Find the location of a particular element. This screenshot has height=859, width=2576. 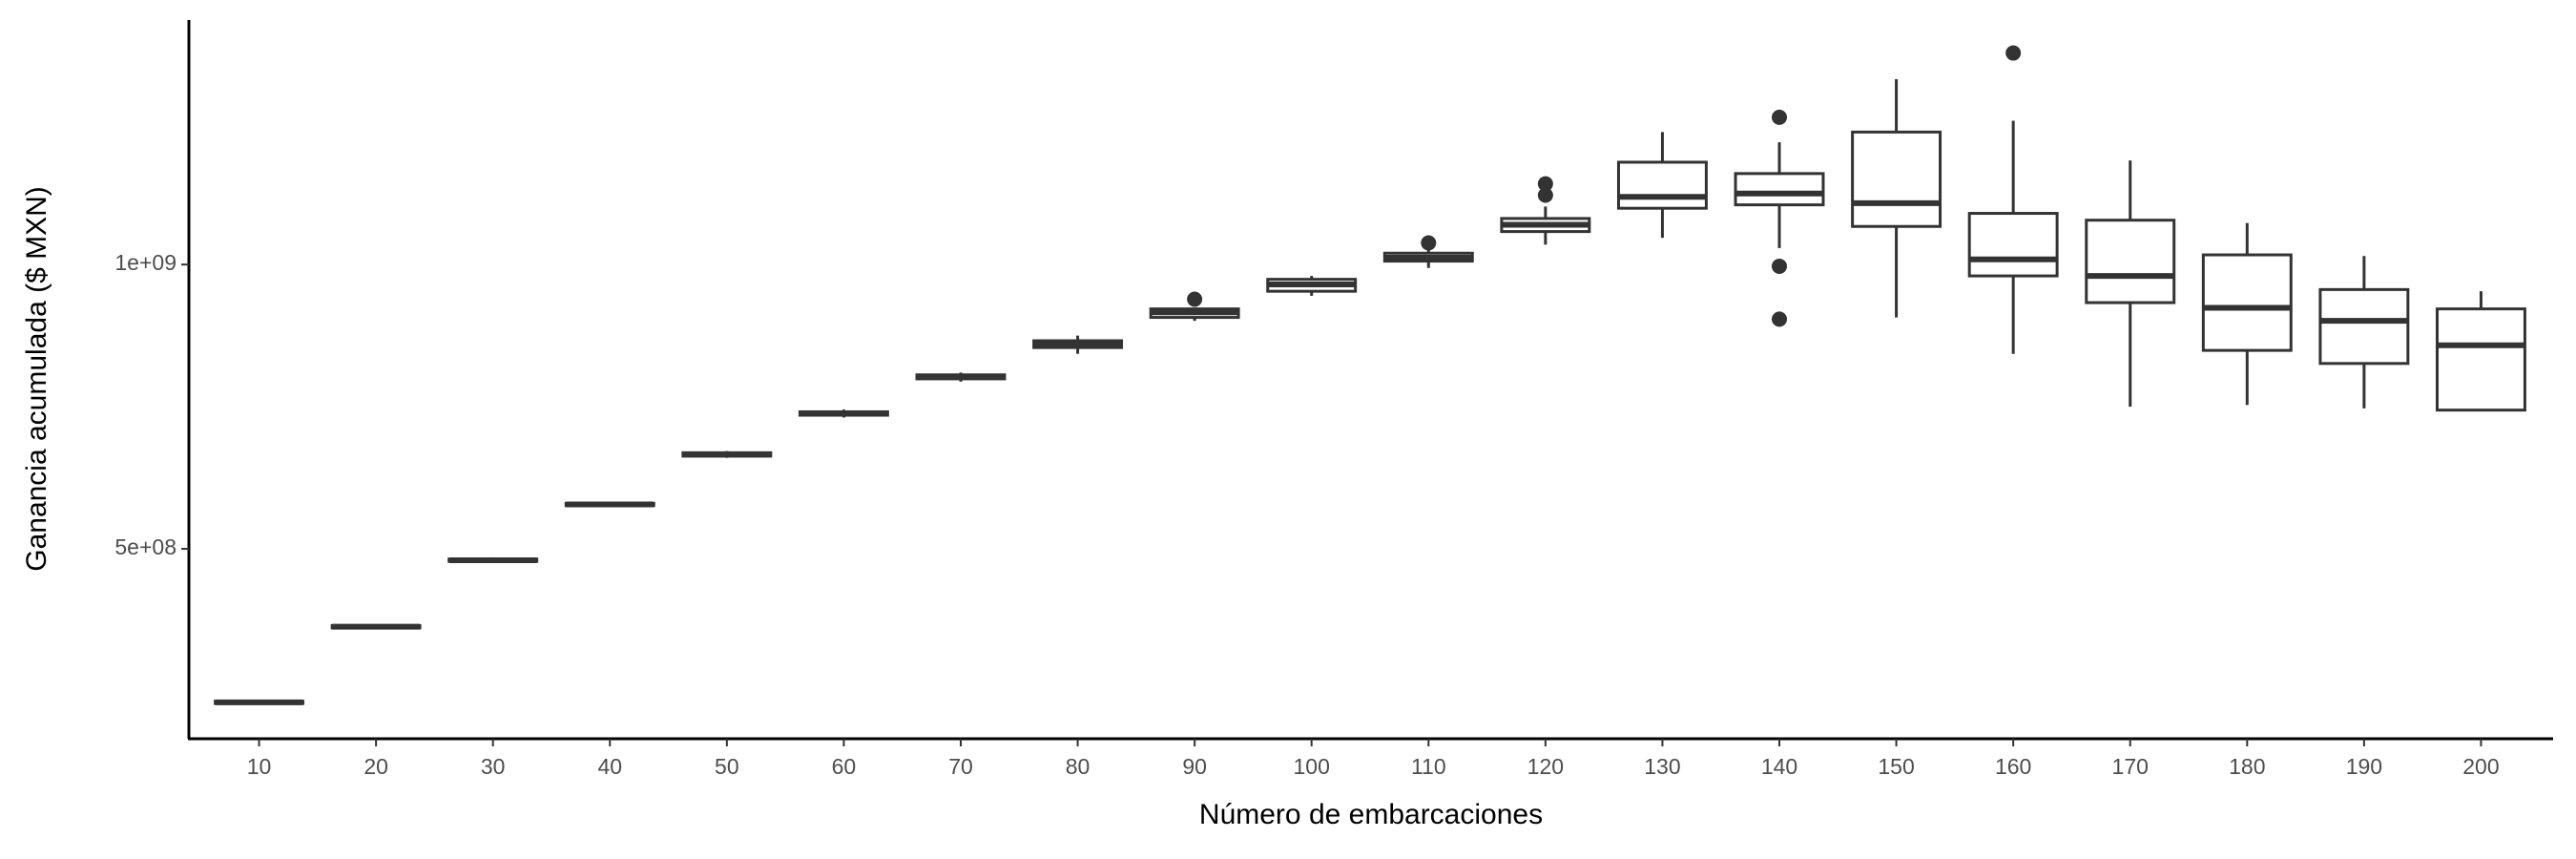

x-tick-label: 30 is located at coordinates (493, 766).